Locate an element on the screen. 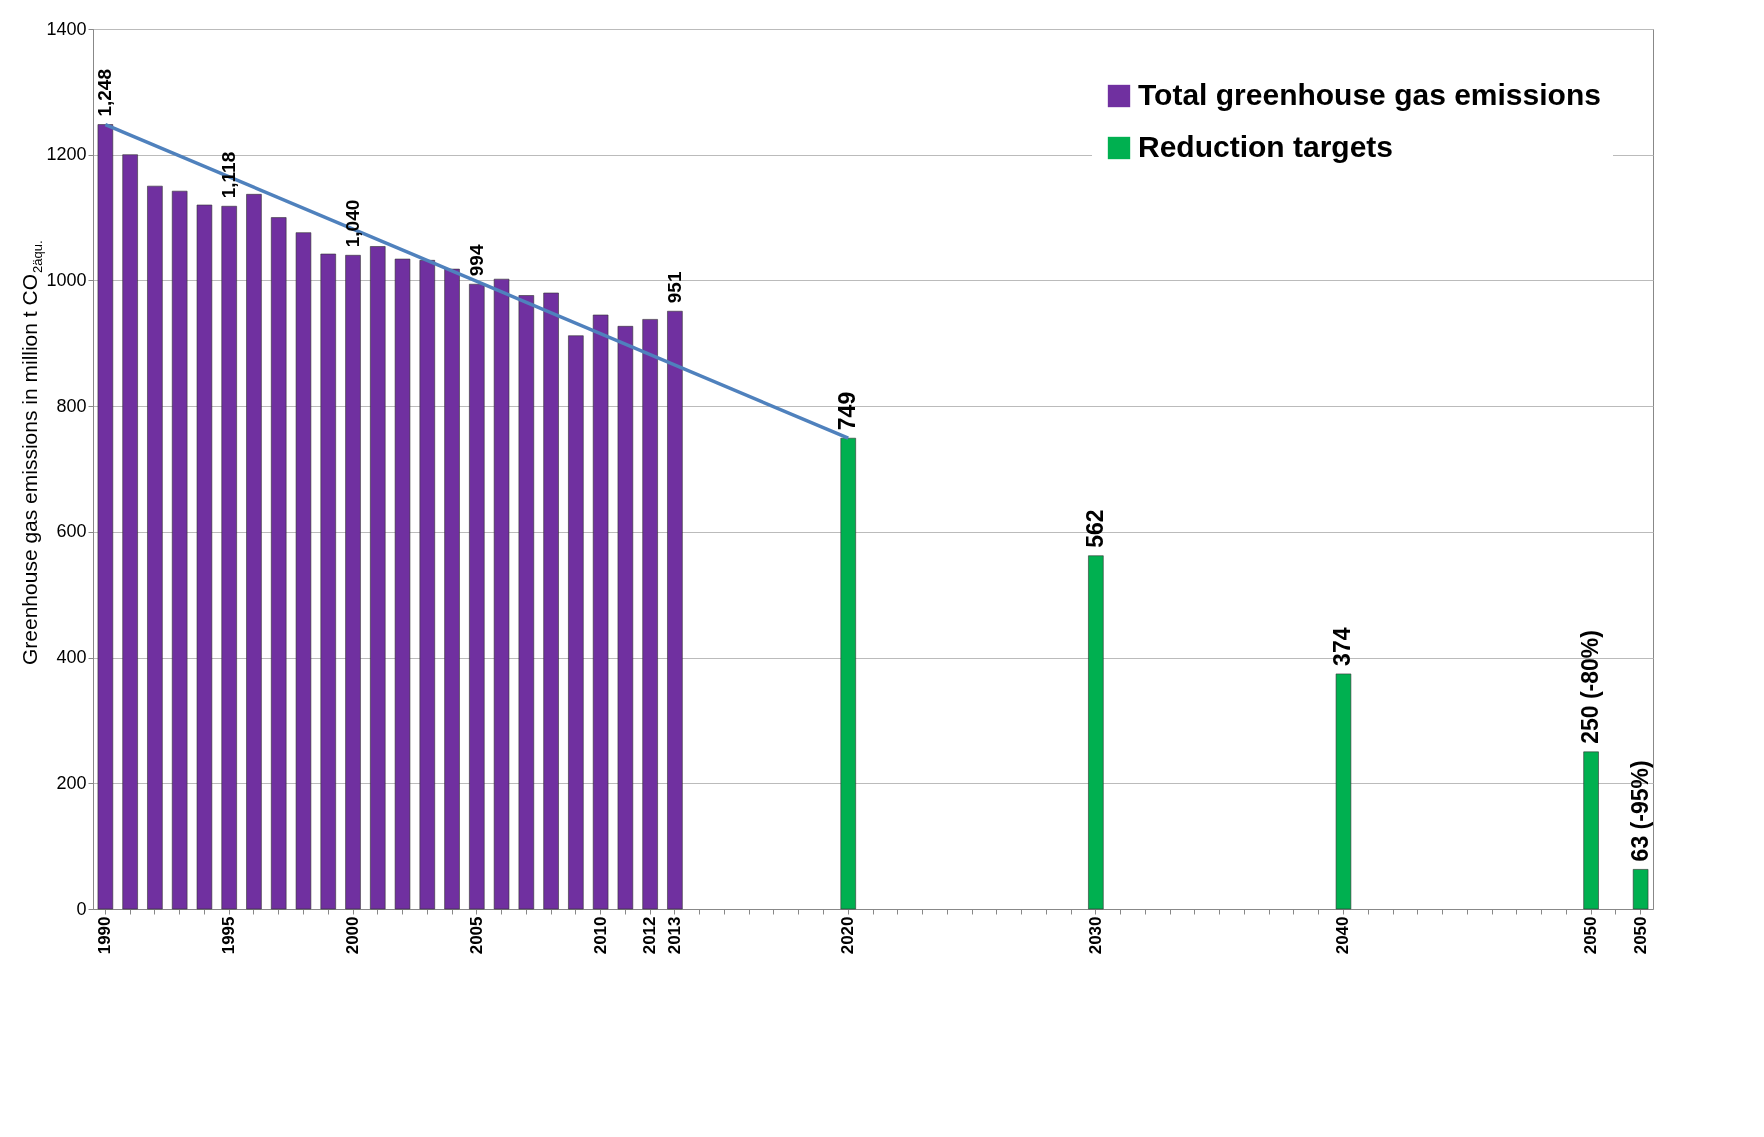 This screenshot has width=1764, height=1137. data-label: 994 is located at coordinates (476, 260).